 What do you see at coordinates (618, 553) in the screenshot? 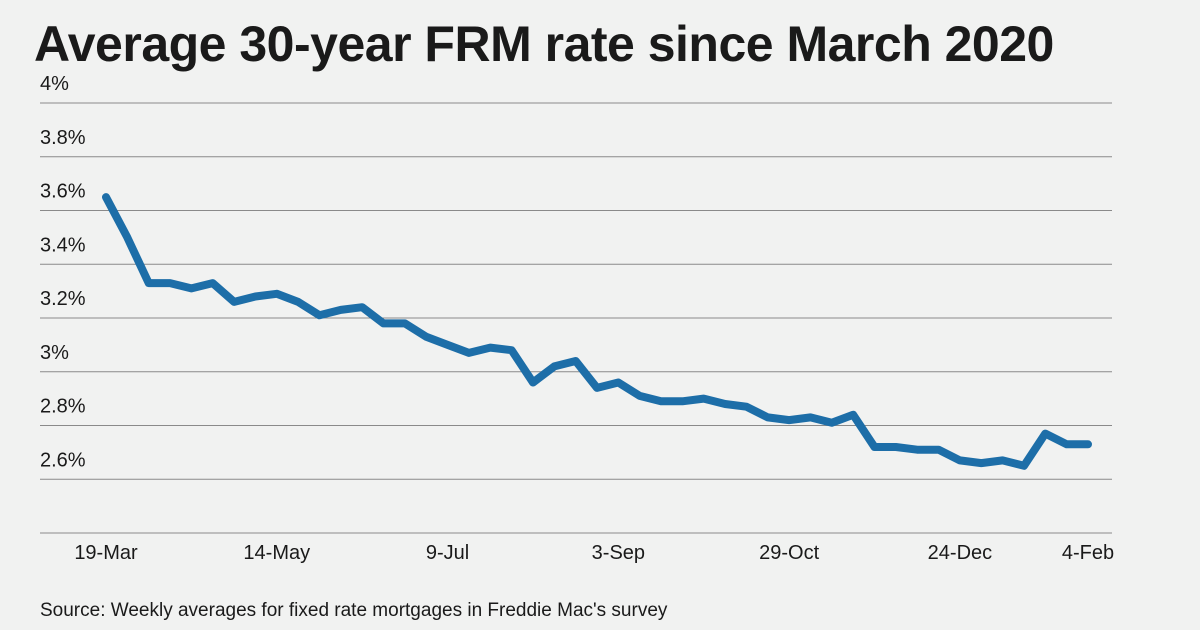
I see `x-tick-label: 3-Sep` at bounding box center [618, 553].